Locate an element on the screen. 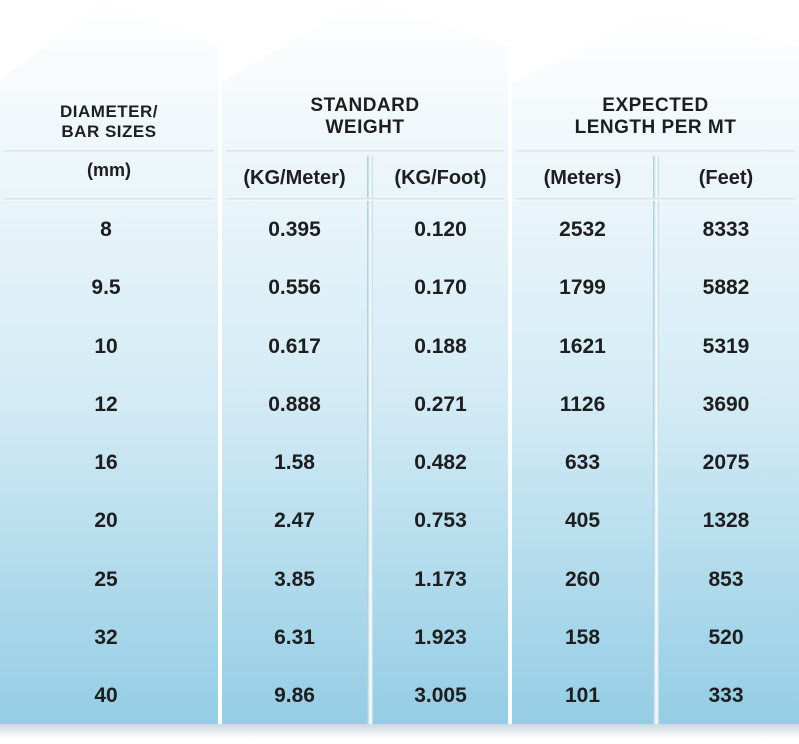 Image resolution: width=799 pixels, height=744 pixels. kg-meter-subheader: (KG/Meter) is located at coordinates (294, 178).